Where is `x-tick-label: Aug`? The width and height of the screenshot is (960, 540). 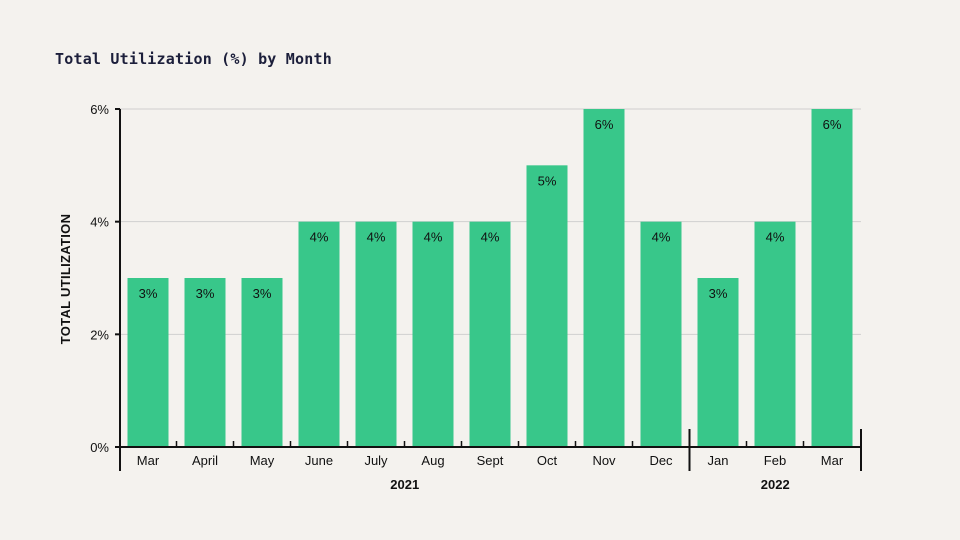 x-tick-label: Aug is located at coordinates (432, 460).